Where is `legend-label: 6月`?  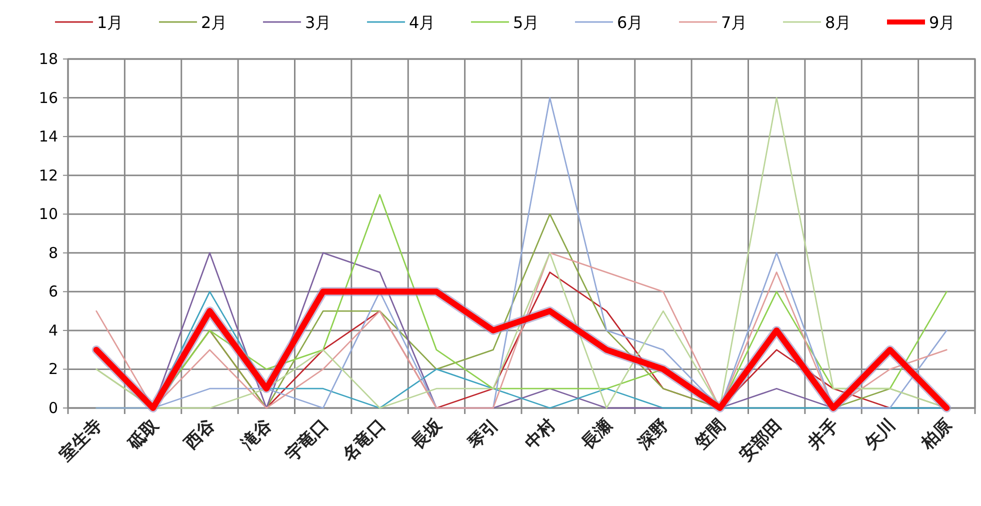
legend-label: 6月 is located at coordinates (630, 22).